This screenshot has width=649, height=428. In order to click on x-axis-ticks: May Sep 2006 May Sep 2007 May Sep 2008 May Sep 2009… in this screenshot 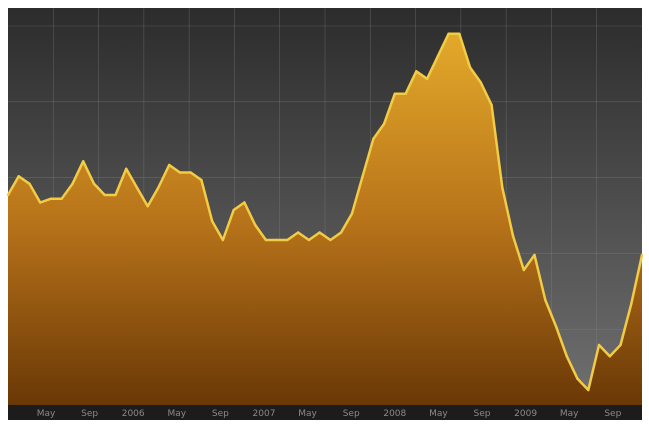, I will do `click(329, 414)`.